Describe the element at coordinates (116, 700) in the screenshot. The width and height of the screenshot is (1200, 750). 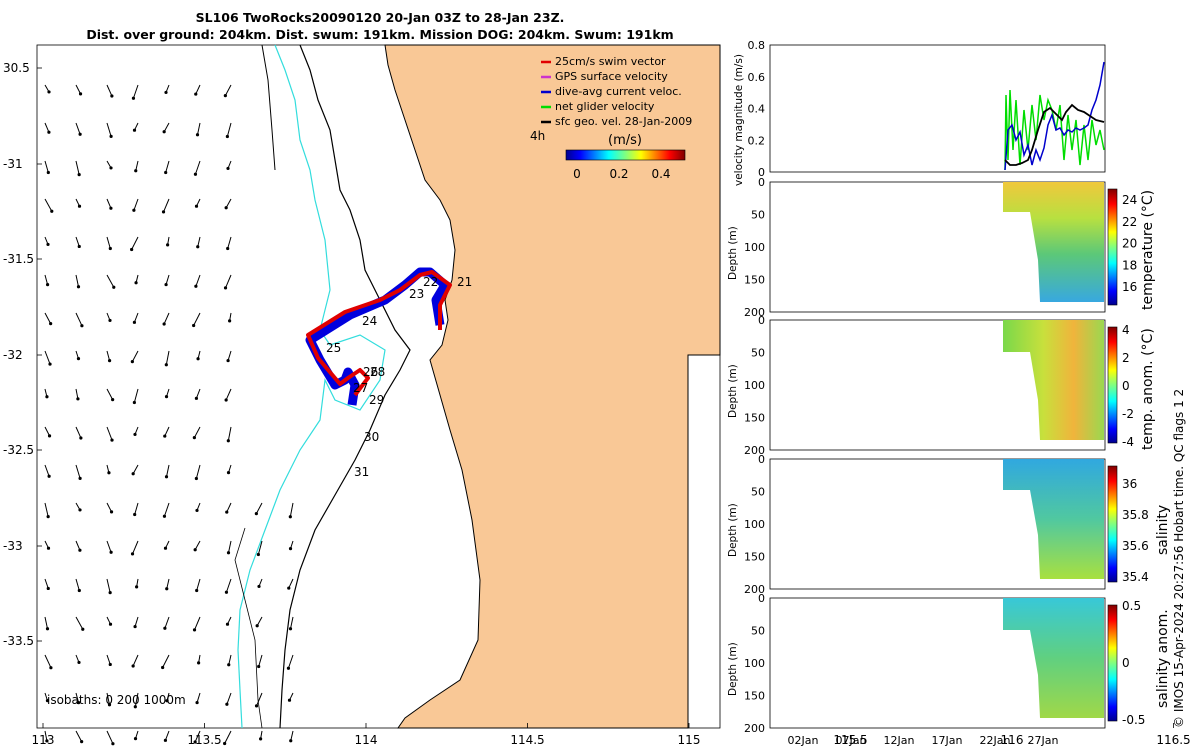
I see `isobaths-label: isobaths: 0 200 1000m` at that location.